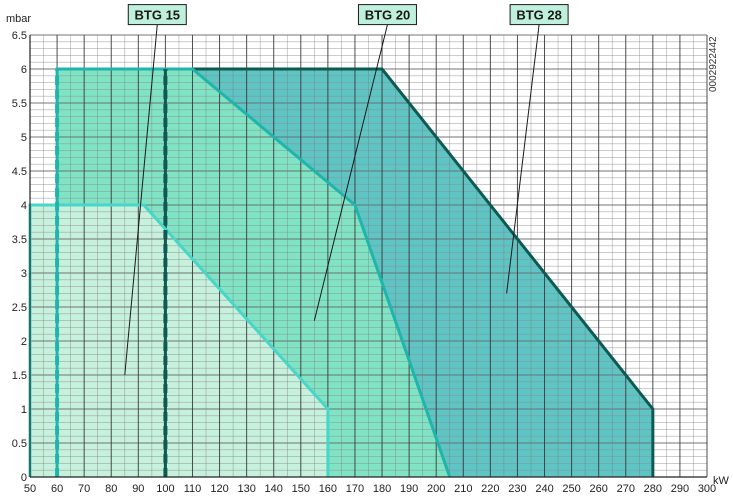  Describe the element at coordinates (721, 481) in the screenshot. I see `x-axis-unit: kW` at that location.